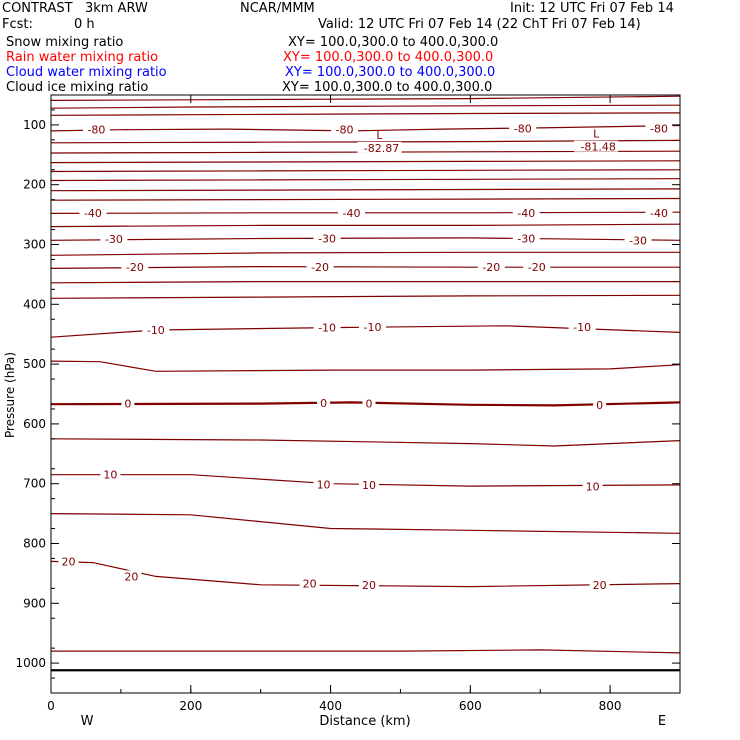 This screenshot has width=740, height=740. I want to click on x-axis-title: Distance (km), so click(364, 721).